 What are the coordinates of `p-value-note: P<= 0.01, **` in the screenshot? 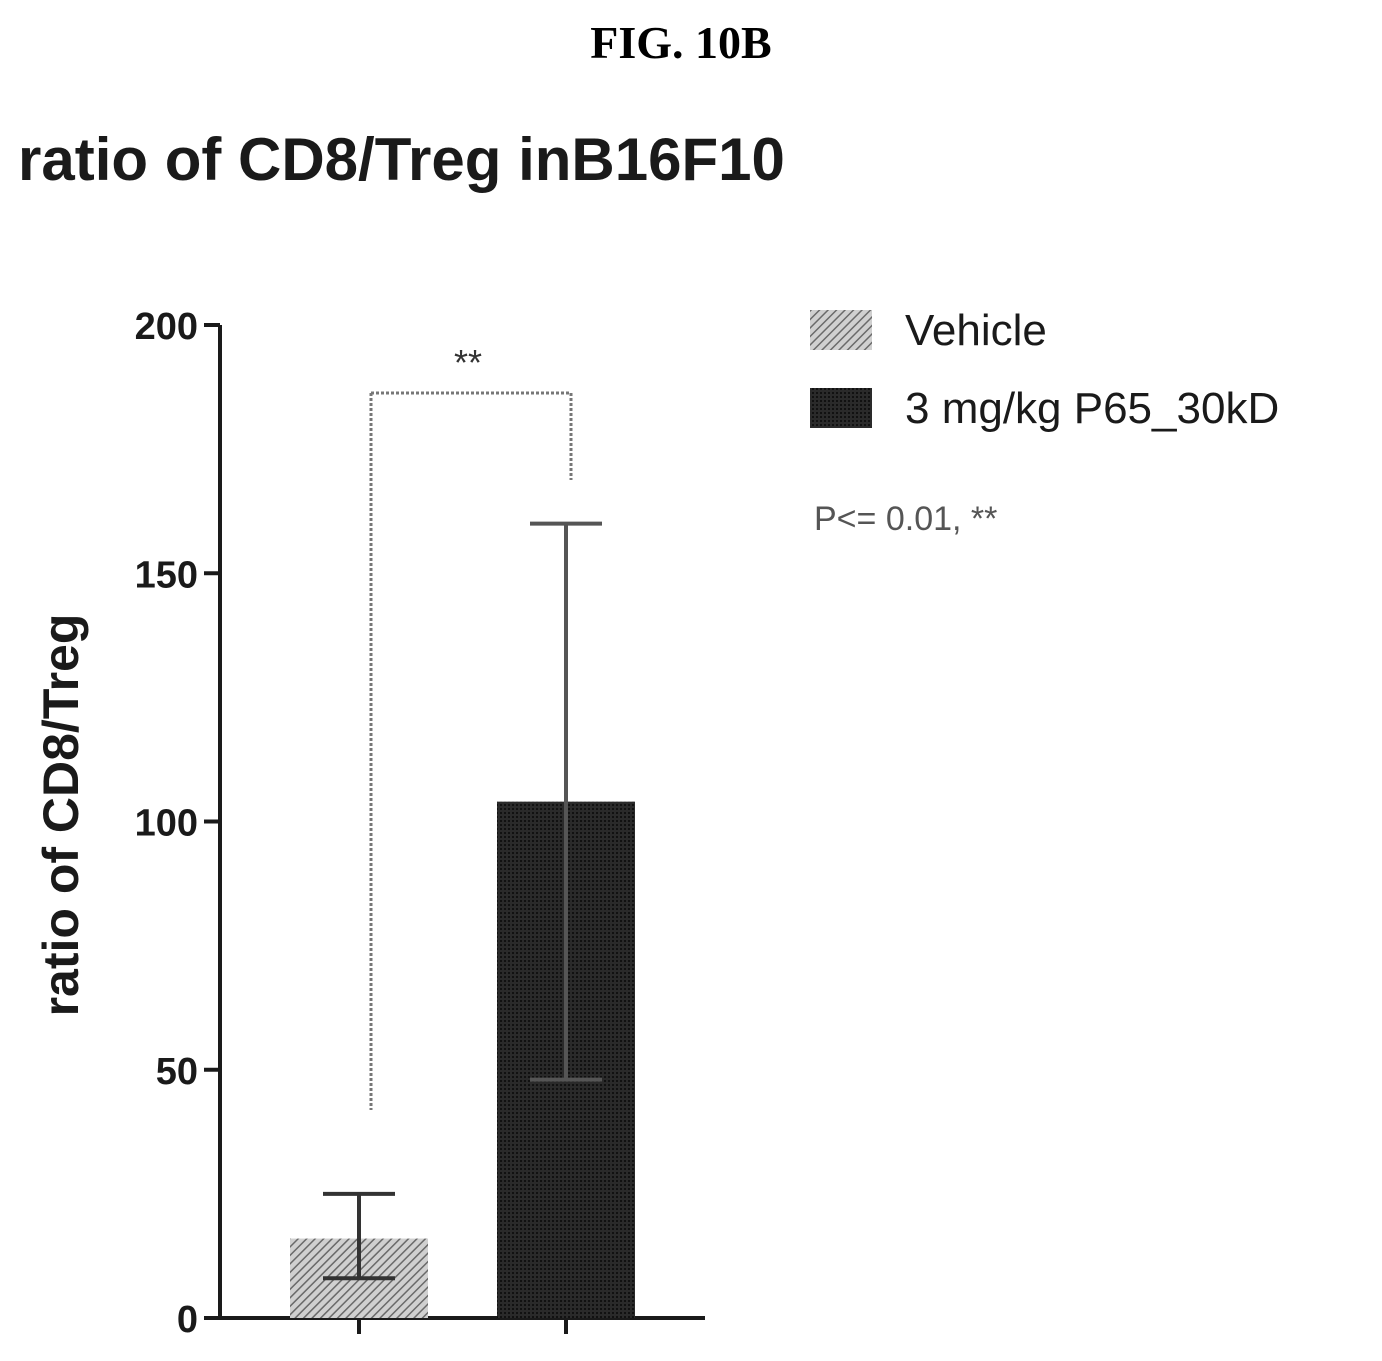 It's located at (905, 519).